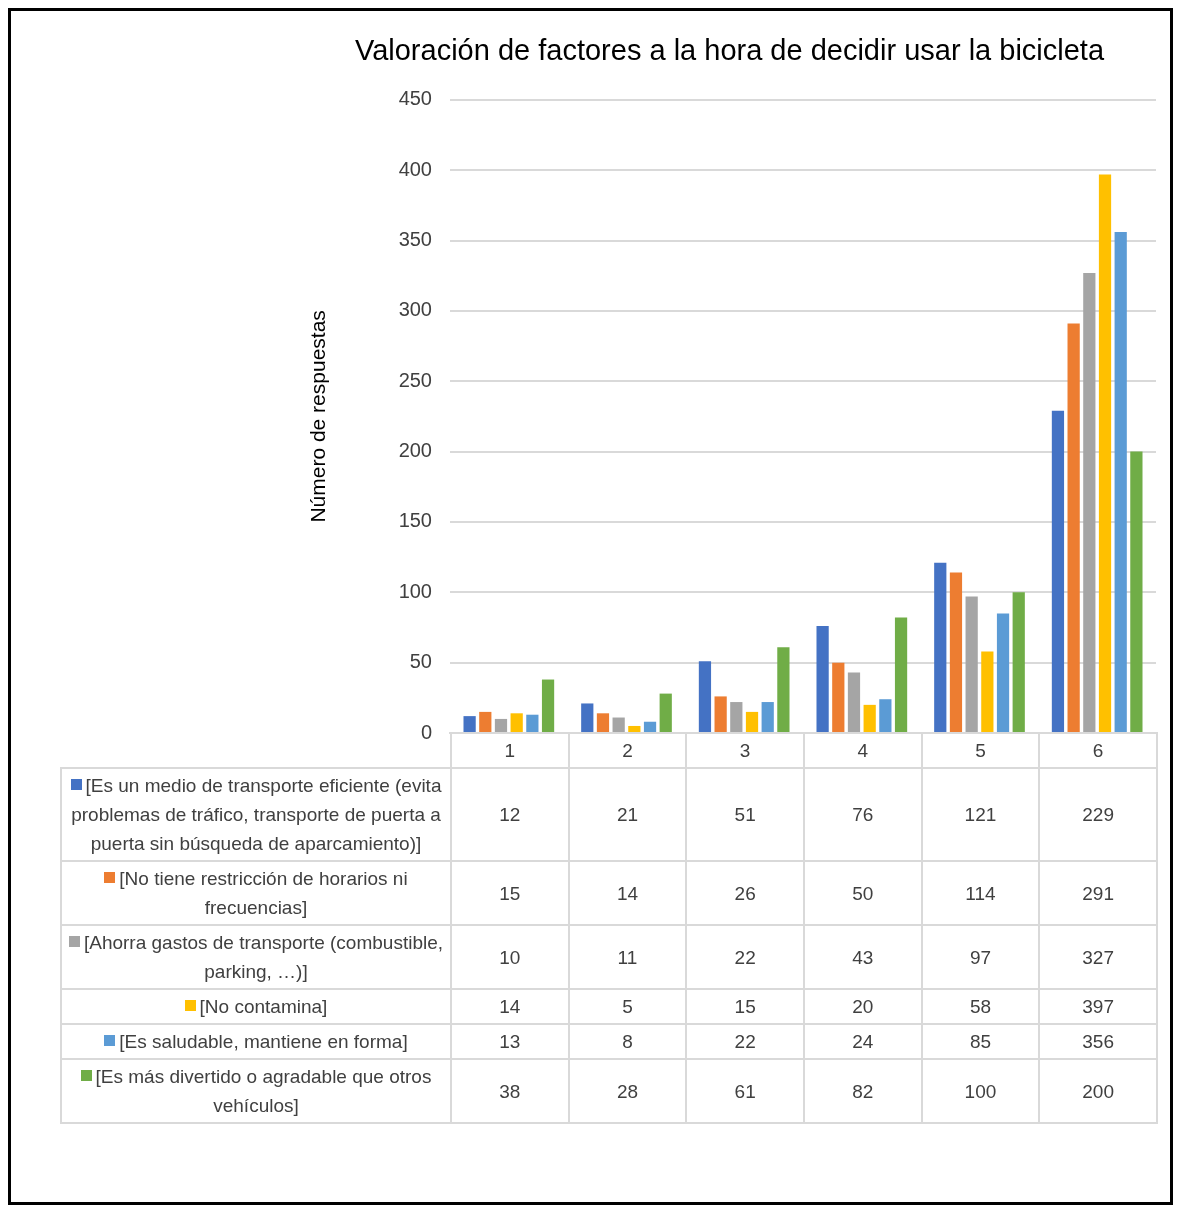 The width and height of the screenshot is (1181, 1213). I want to click on legend-label: [No contamina], so click(256, 1006).